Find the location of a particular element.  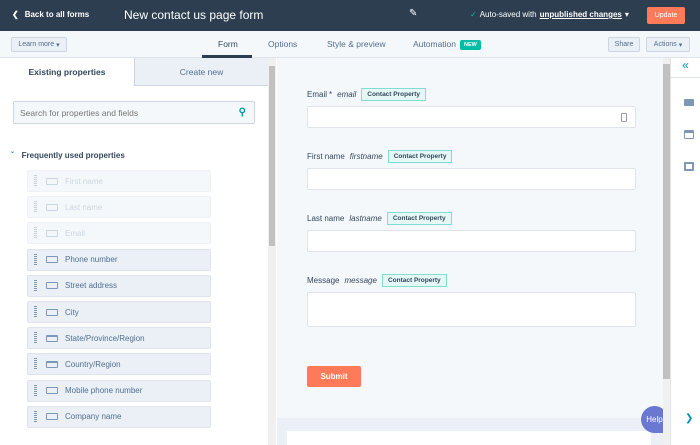

internal-name: lastname is located at coordinates (365, 218).